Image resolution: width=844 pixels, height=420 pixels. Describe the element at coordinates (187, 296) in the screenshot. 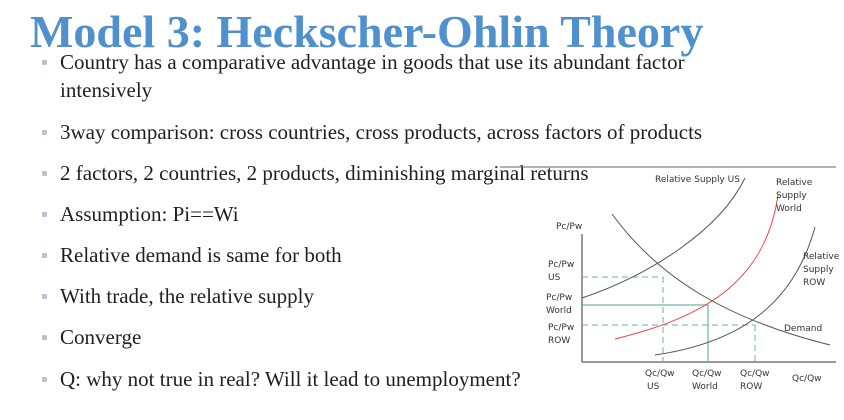

I see `bullet-text: With trade, the relative supply` at that location.